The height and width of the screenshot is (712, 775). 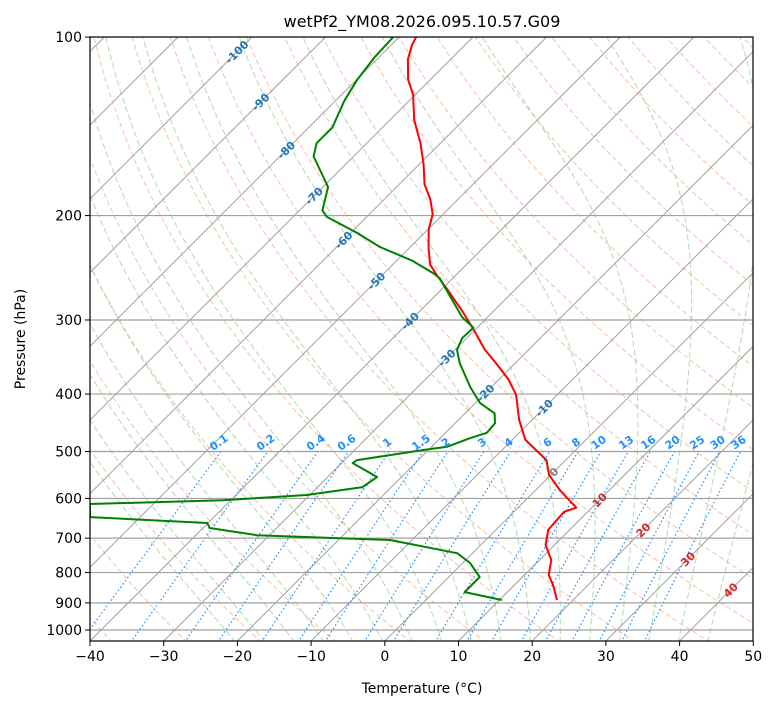 I want to click on y-tick-label: 800, so click(x=68, y=574).